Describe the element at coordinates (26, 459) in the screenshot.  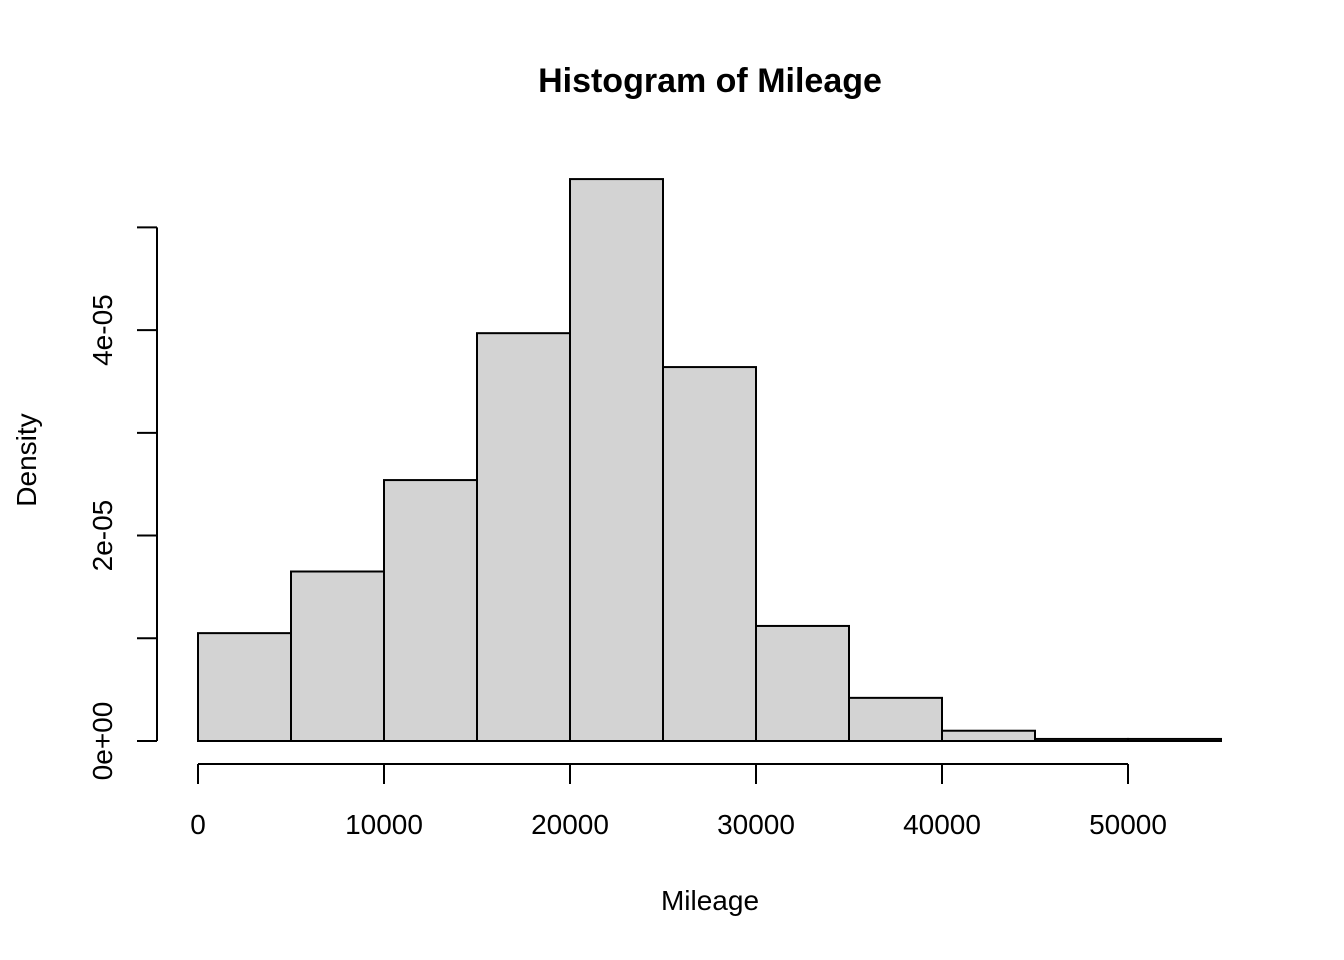
I see `y-axis-label: Density` at that location.